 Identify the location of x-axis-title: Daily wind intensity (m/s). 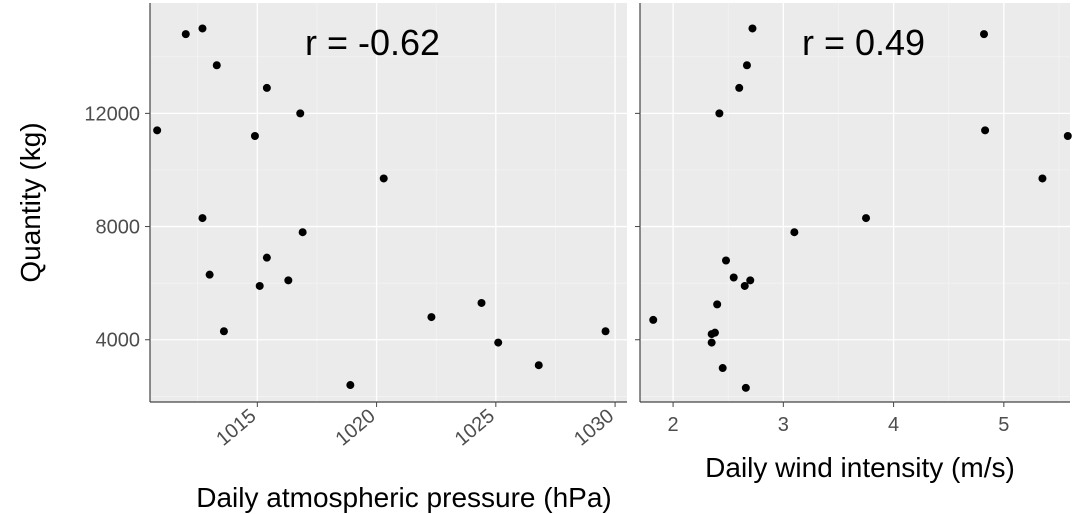
(860, 467).